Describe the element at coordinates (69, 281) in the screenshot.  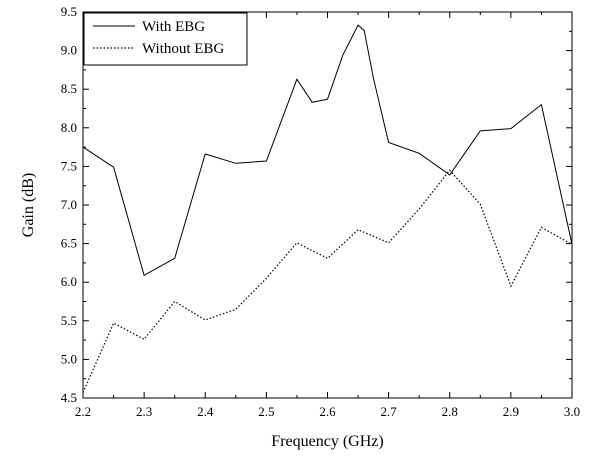
I see `y-tick-label: 6.0` at that location.